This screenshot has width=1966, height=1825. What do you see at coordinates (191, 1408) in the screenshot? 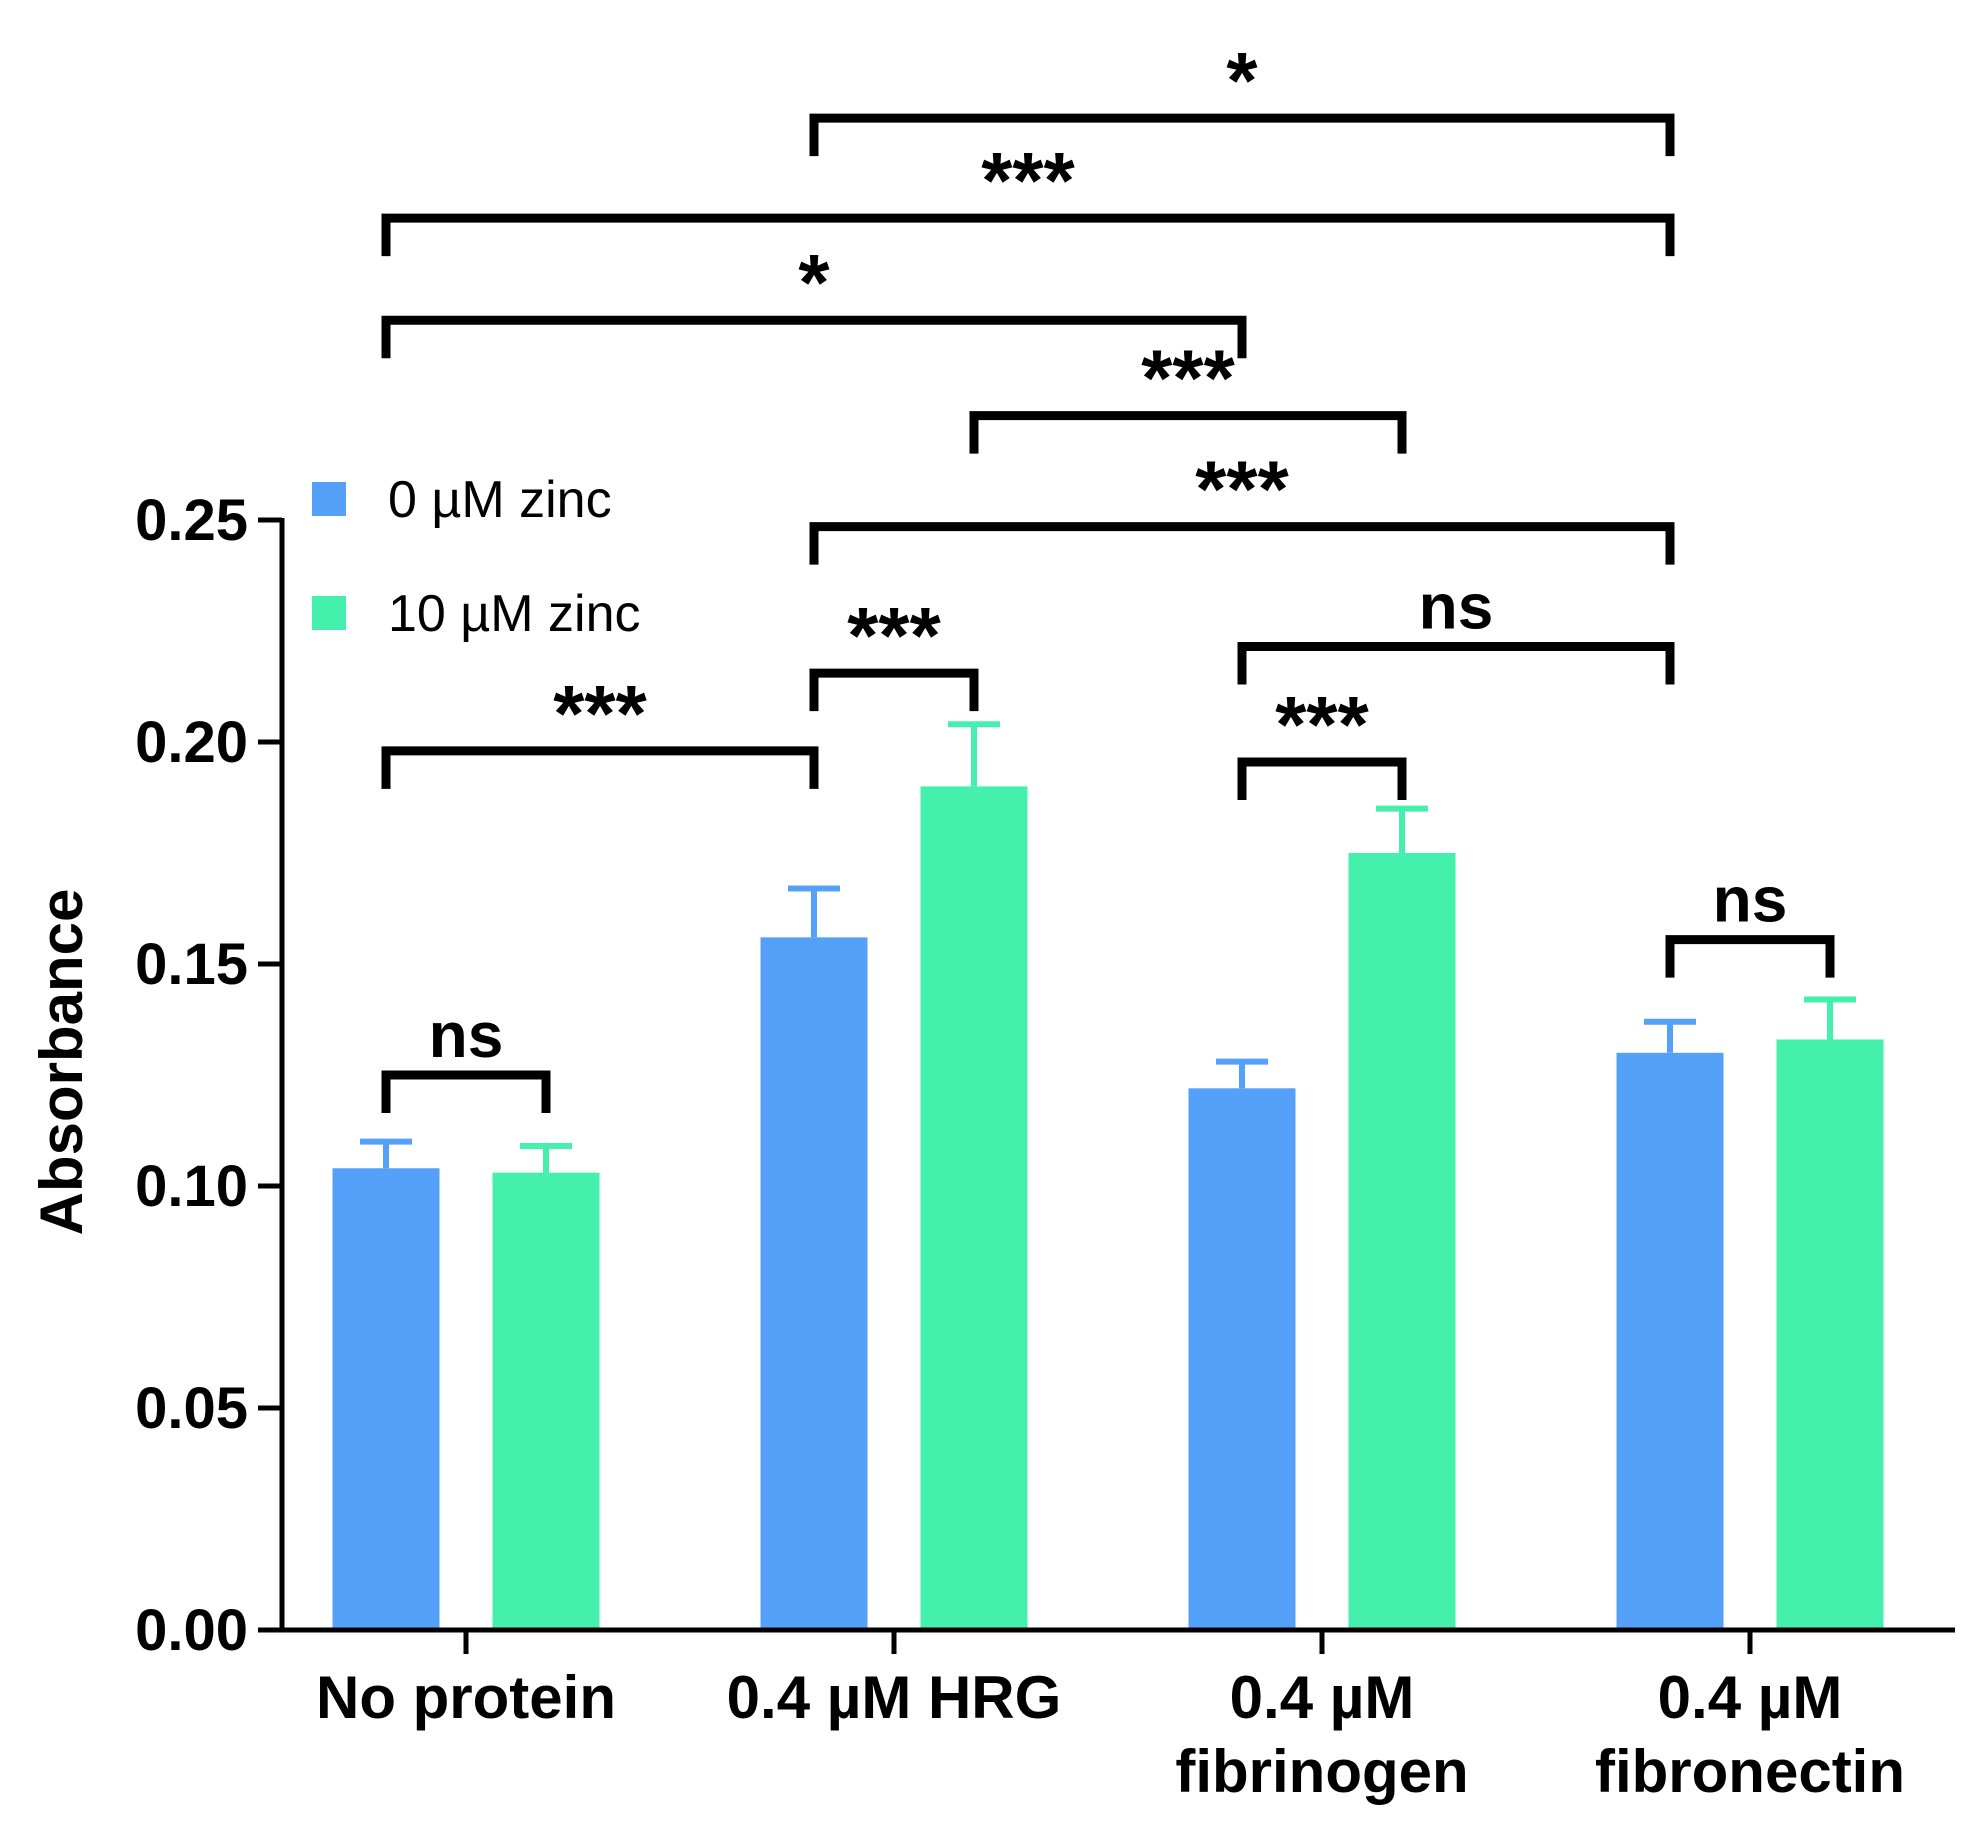
I see `y-tick-label: 0.05` at bounding box center [191, 1408].